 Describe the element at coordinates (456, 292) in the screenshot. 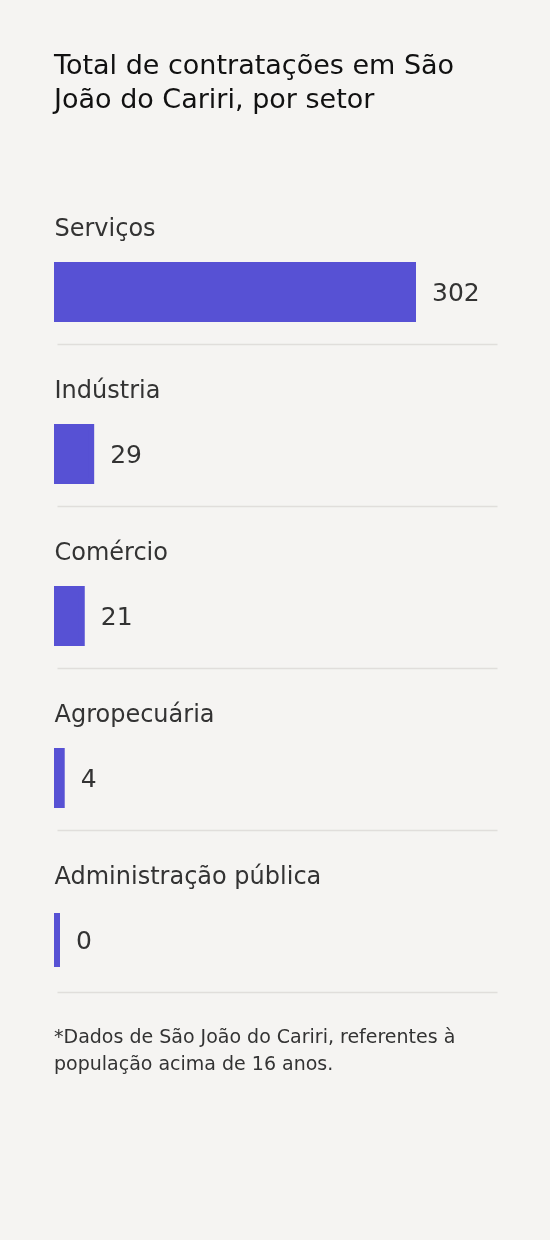

I see `data-label: 302` at that location.